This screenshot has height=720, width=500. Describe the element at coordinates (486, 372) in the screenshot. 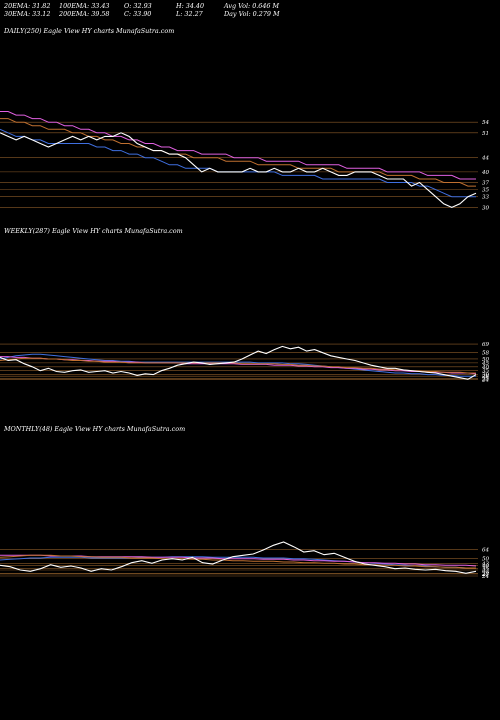

I see `weekly-tick-label: 35` at that location.